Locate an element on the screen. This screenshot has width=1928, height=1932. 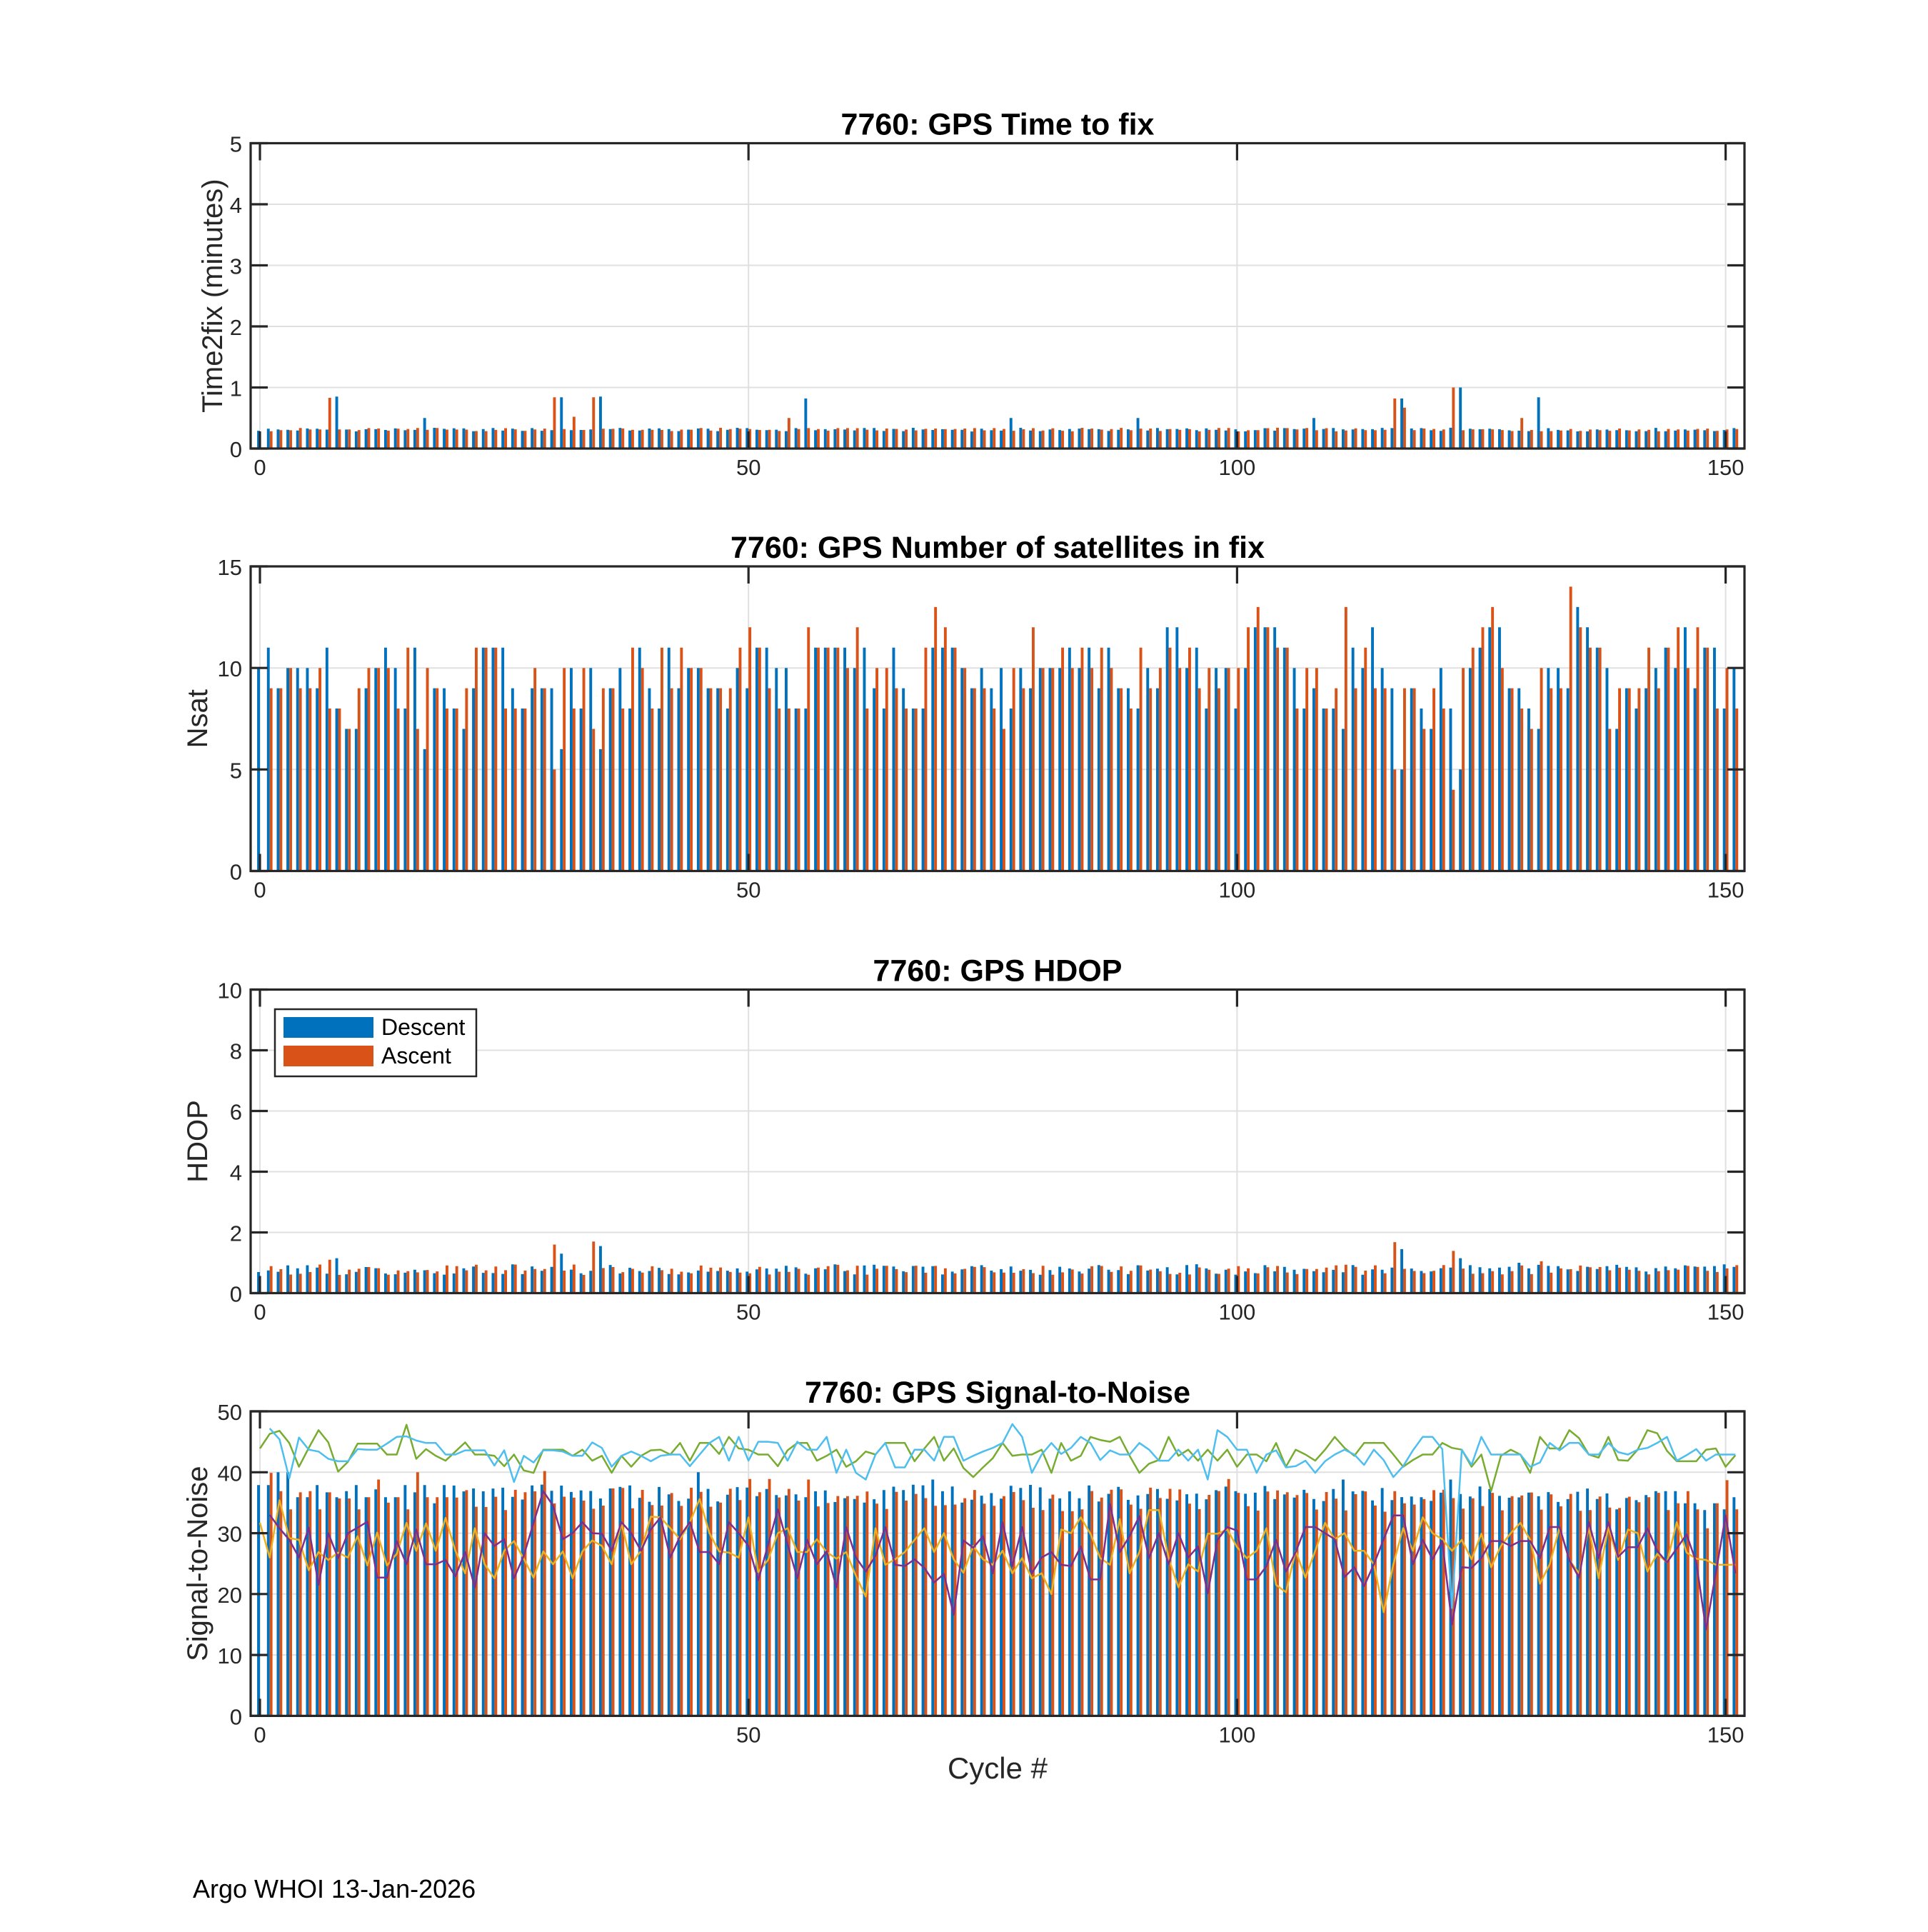
svg-text: 6 is located at coordinates (236, 1112).